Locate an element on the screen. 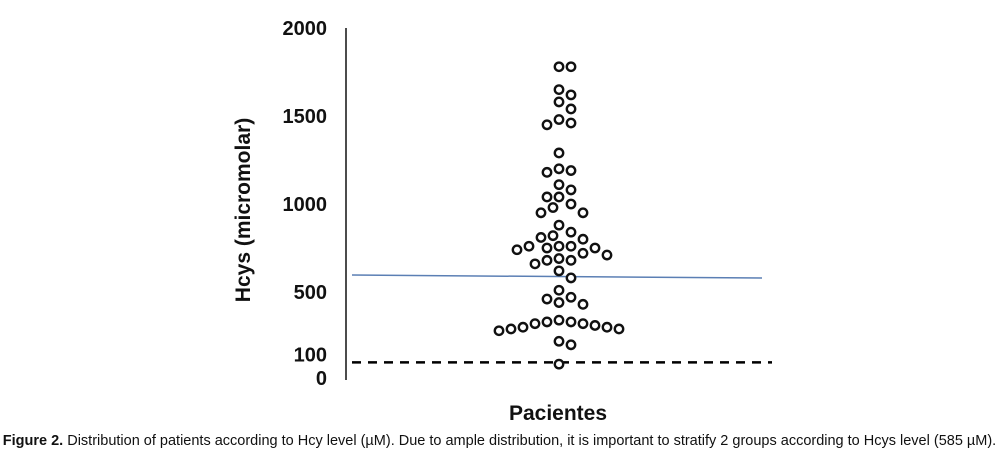 The image size is (999, 466). x-axis-title: Pacientes is located at coordinates (558, 413).